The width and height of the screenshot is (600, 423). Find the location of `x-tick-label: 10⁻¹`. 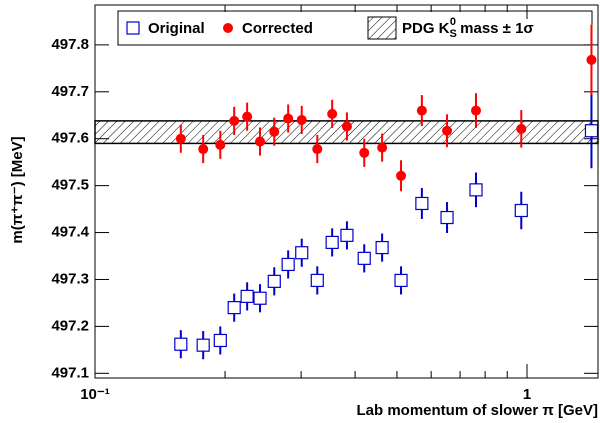

x-tick-label: 10⁻¹ is located at coordinates (95, 394).